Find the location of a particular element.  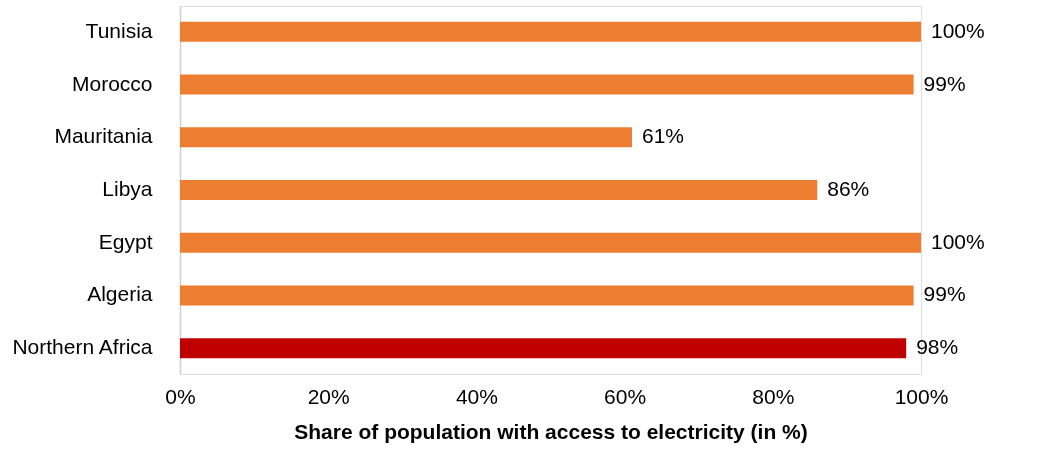

x-axis-title: Share of population with access to electricity (in %) is located at coordinates (551, 431).